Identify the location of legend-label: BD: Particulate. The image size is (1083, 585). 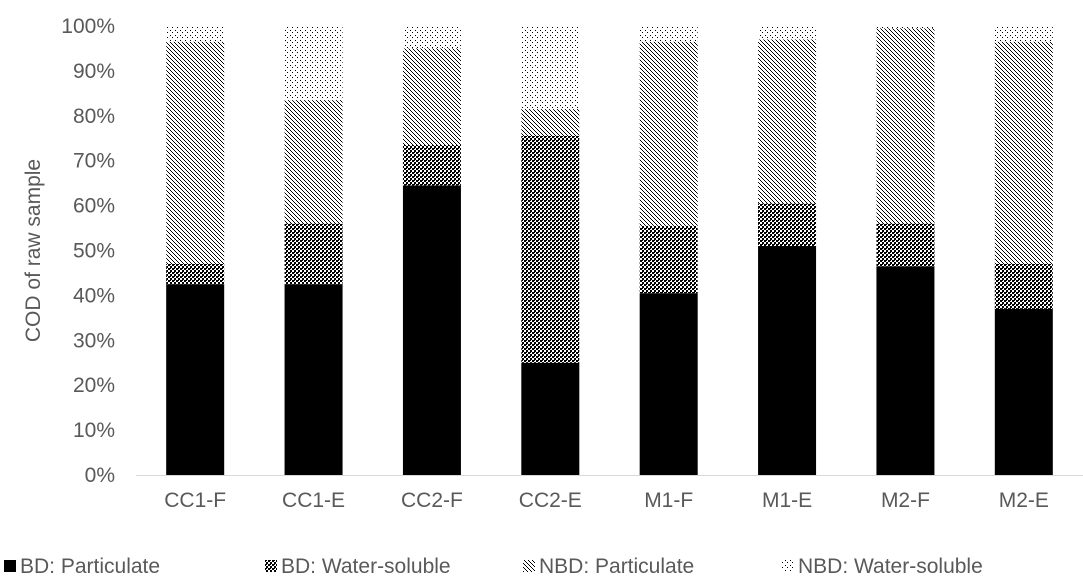
(90, 566).